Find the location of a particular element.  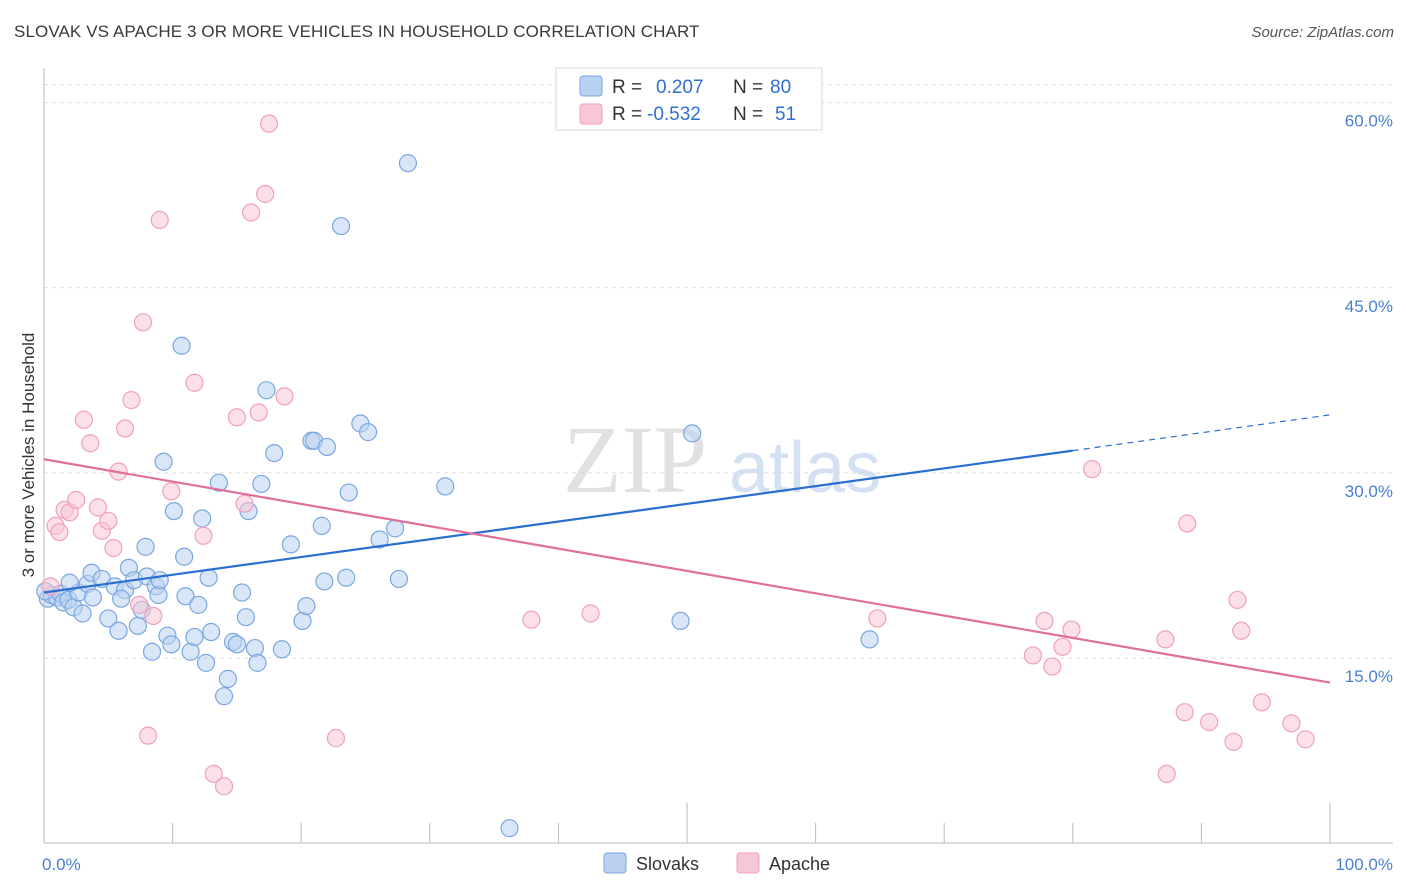

y-axis-title: 3 or more Vehicles in Household is located at coordinates (28, 455).